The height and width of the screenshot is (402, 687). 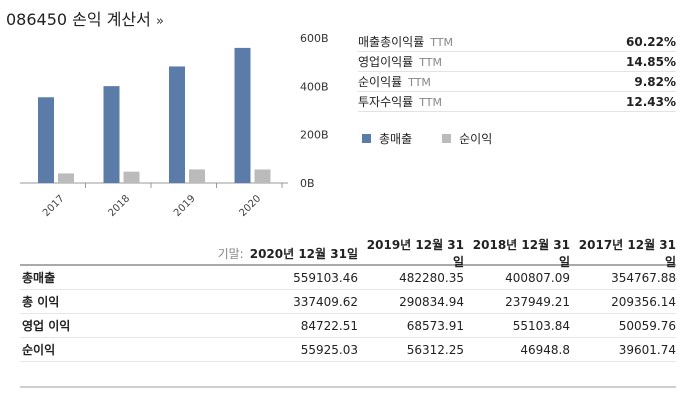 I want to click on x-tick-label: 2017, so click(x=54, y=206).